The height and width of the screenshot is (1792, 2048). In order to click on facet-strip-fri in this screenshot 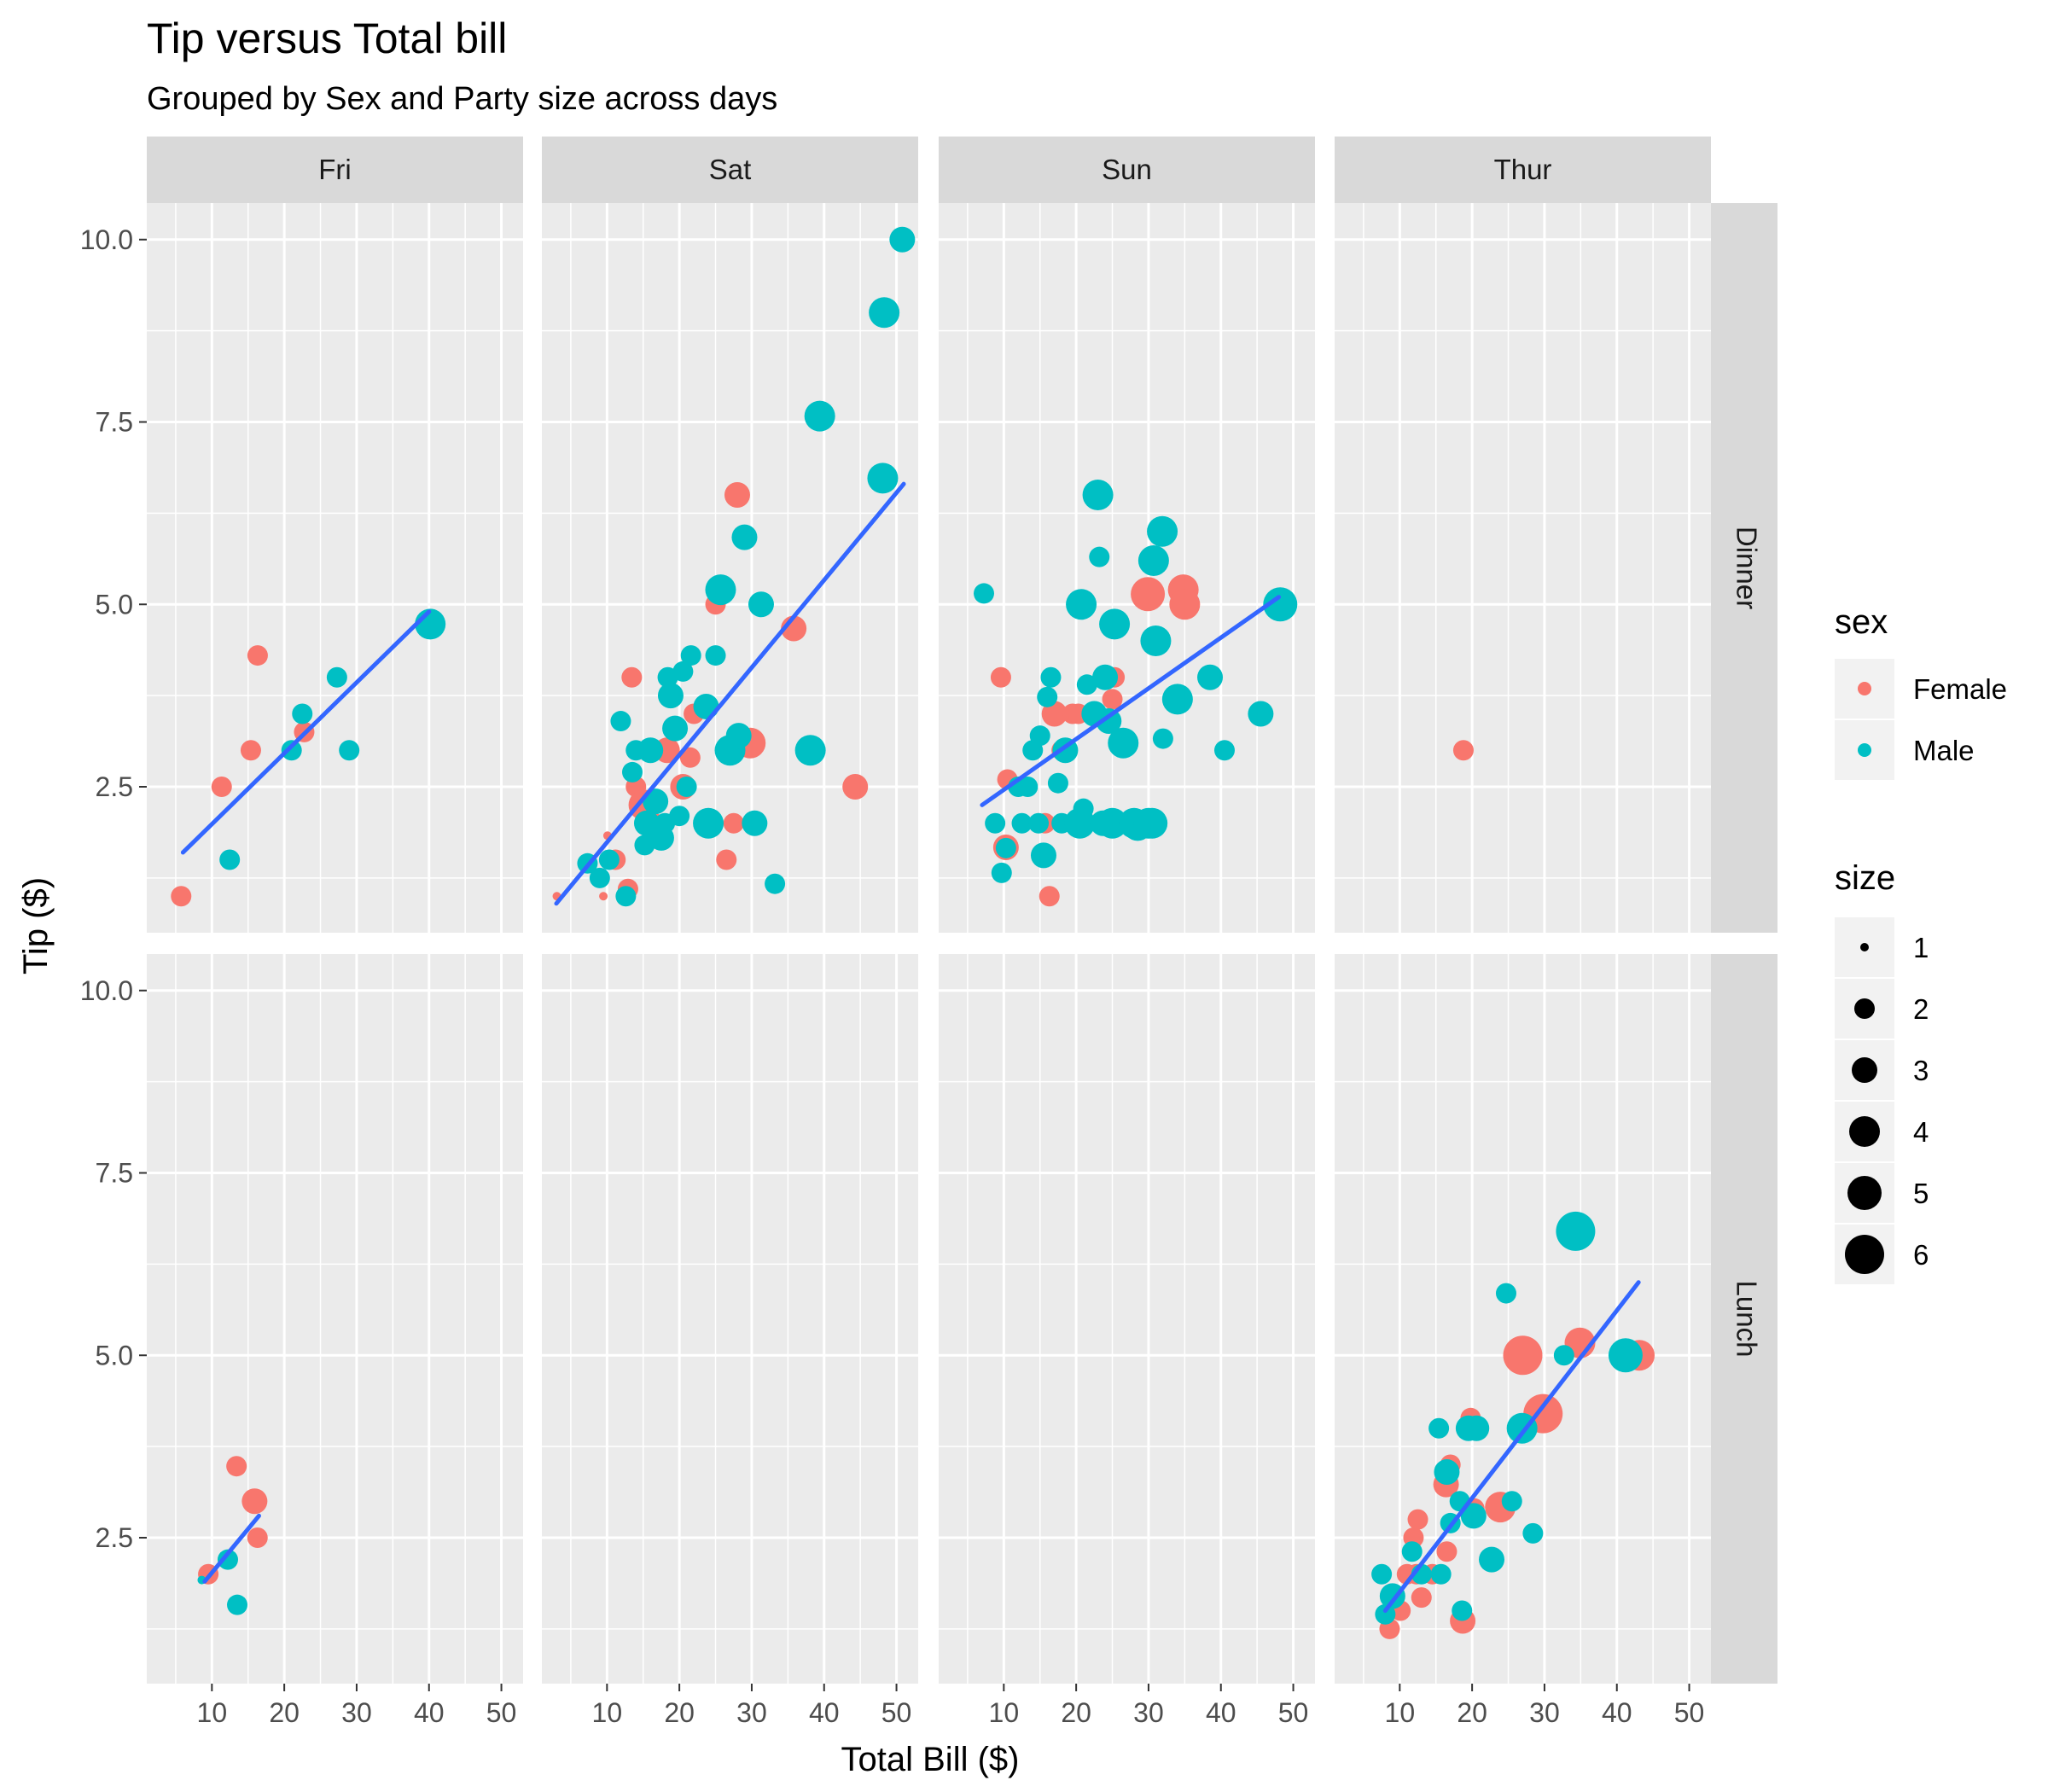, I will do `click(335, 170)`.